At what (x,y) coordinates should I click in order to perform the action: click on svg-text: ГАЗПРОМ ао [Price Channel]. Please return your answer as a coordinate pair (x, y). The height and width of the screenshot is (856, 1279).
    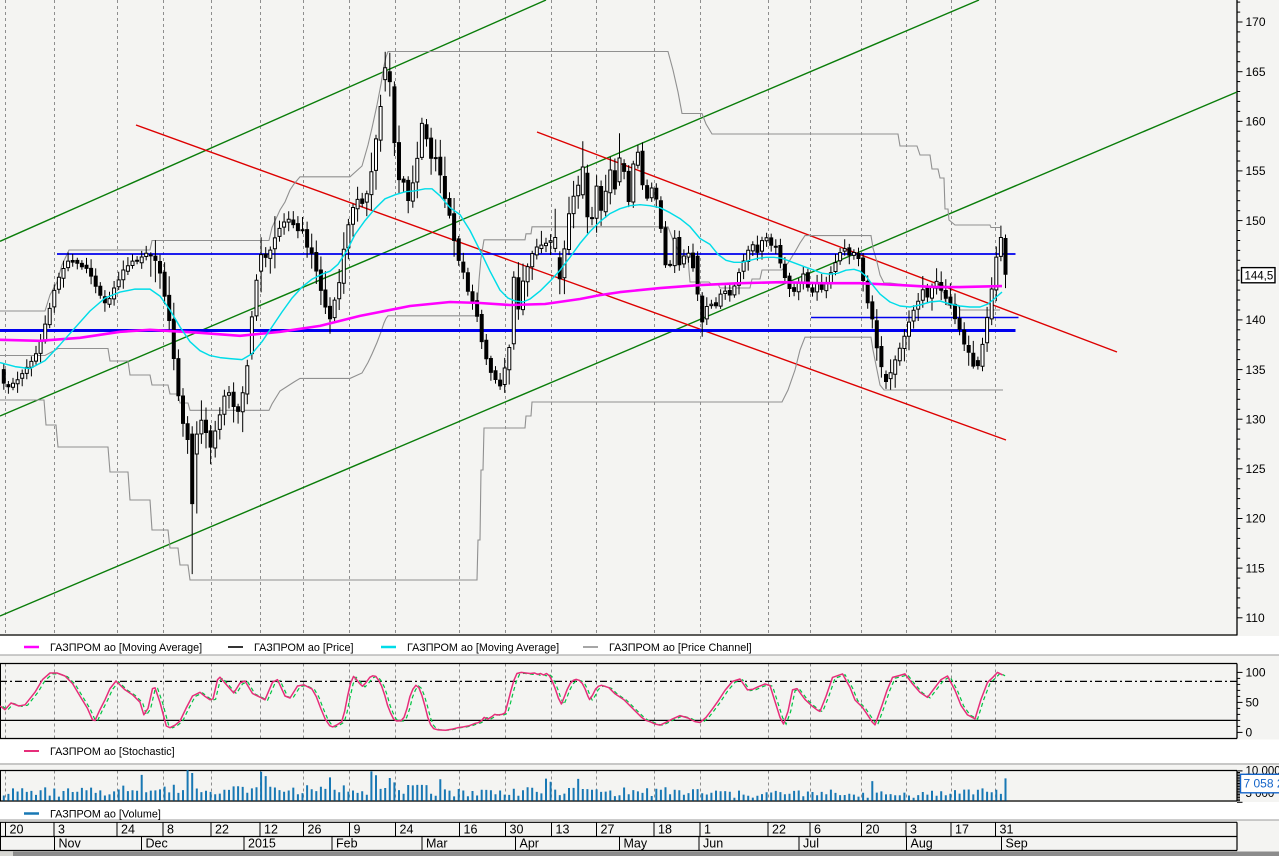
    Looking at the image, I should click on (680, 648).